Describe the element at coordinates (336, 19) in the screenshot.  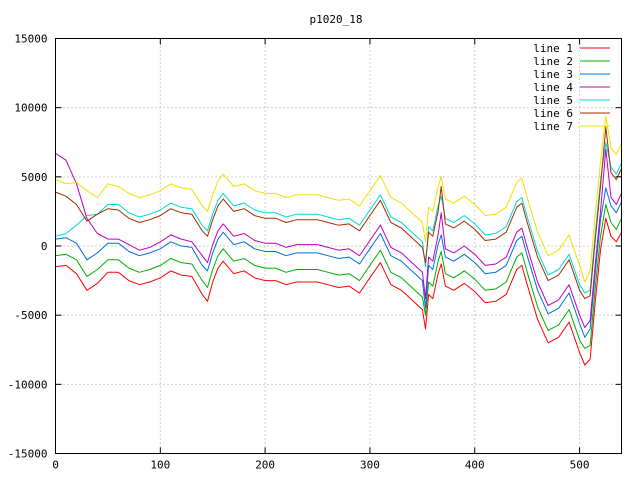
I see `chart-title: p1020_18` at that location.